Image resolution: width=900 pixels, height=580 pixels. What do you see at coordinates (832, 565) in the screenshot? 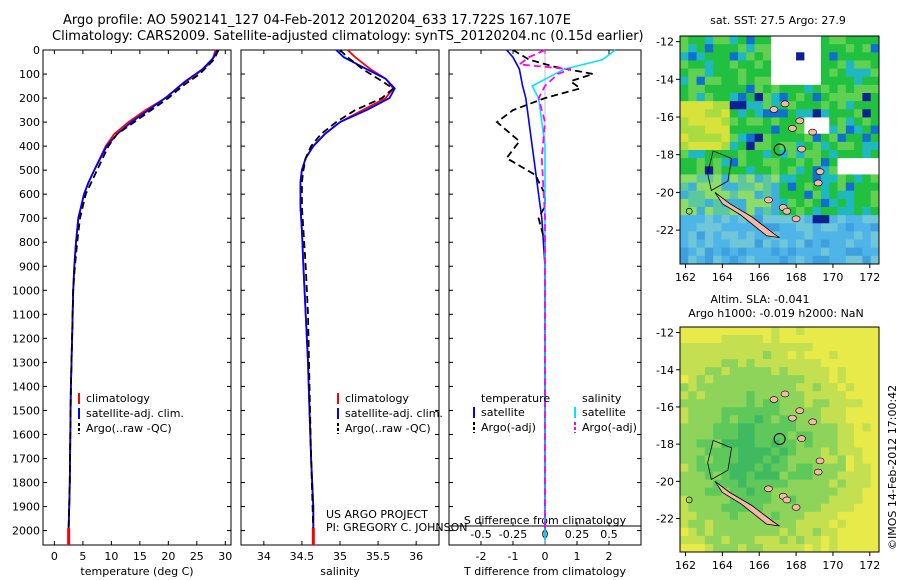
I see `sla-map-xtick-label: 170` at bounding box center [832, 565].